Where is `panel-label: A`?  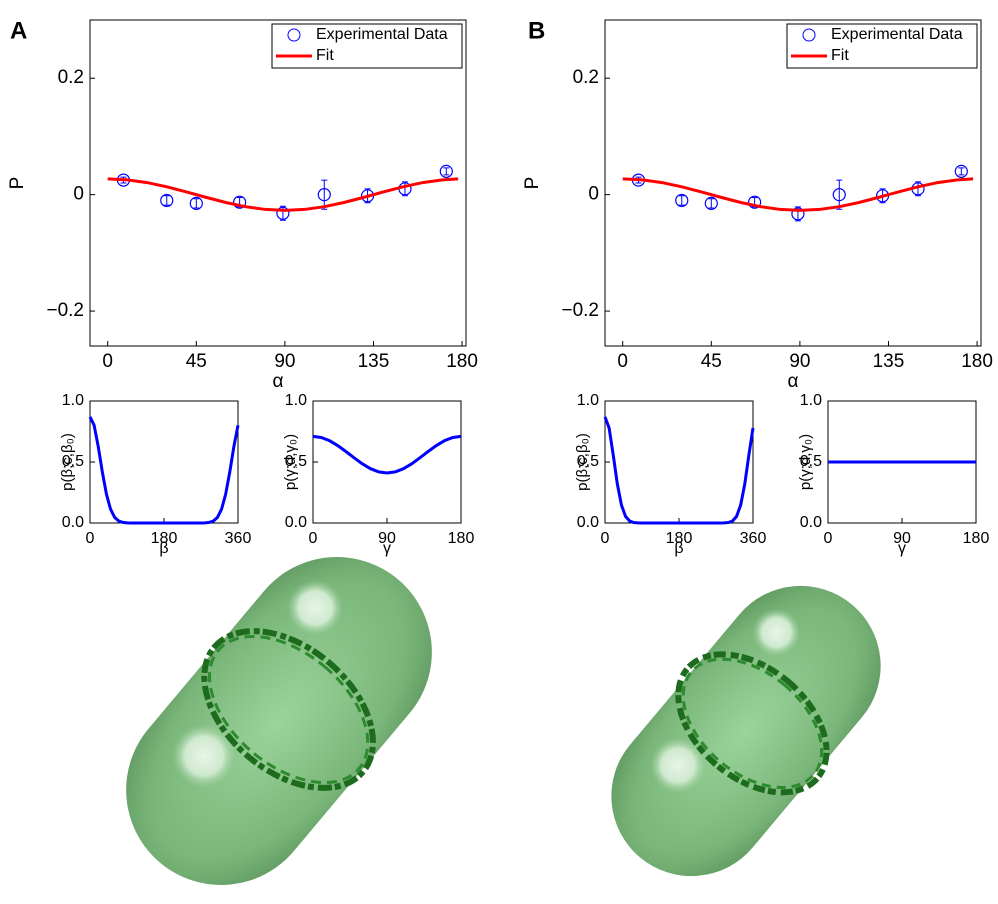
panel-label: A is located at coordinates (18, 30).